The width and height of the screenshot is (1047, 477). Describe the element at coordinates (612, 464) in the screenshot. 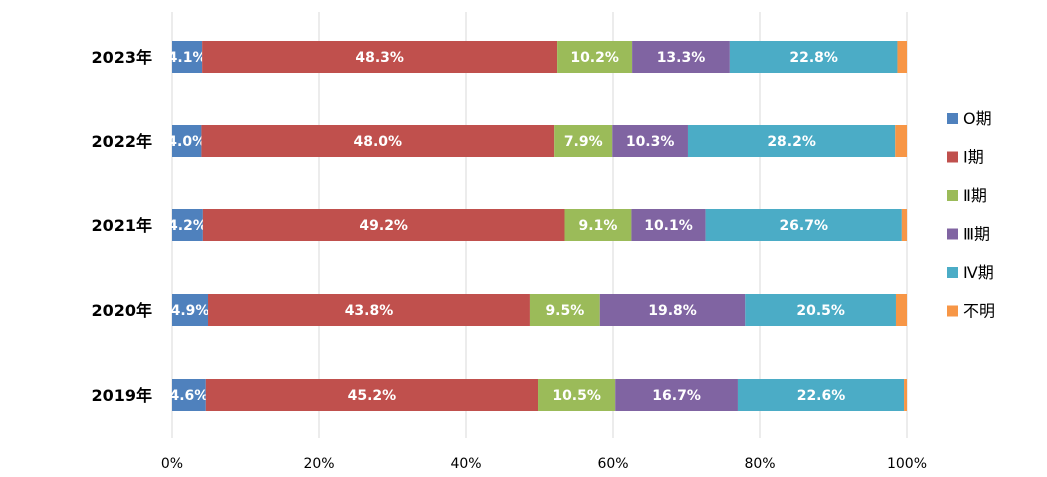

I see `x-tick-label: 60%` at that location.